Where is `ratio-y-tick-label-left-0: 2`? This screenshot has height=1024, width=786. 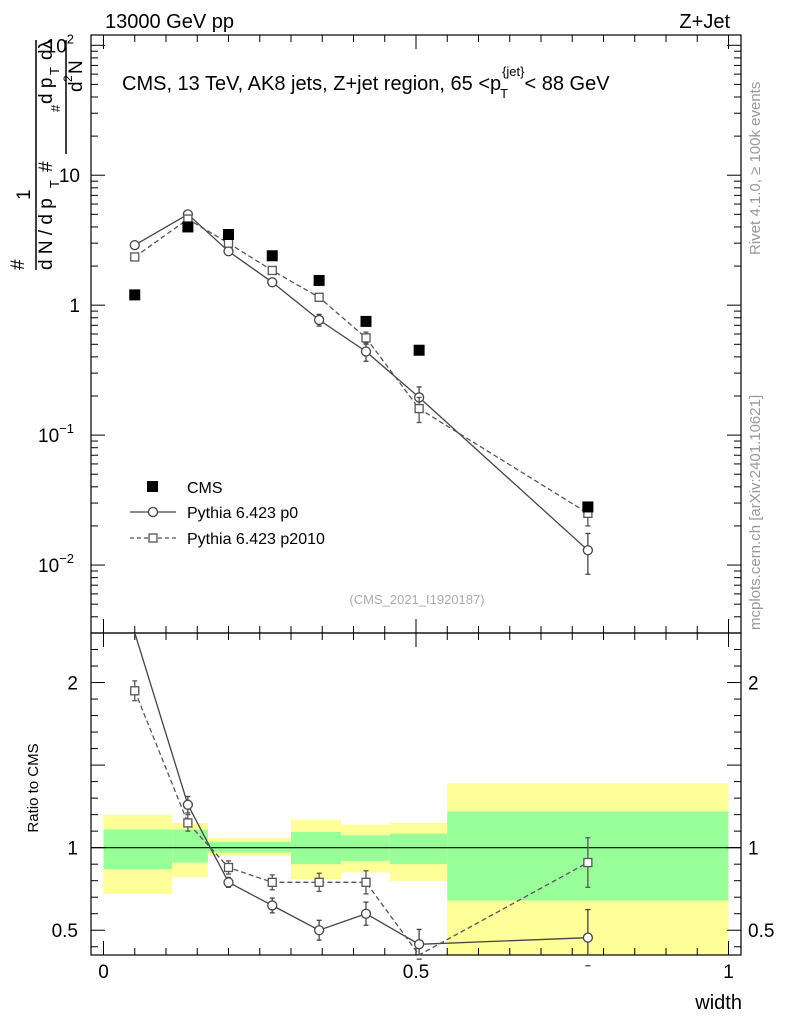
ratio-y-tick-label-left-0: 2 is located at coordinates (72, 684).